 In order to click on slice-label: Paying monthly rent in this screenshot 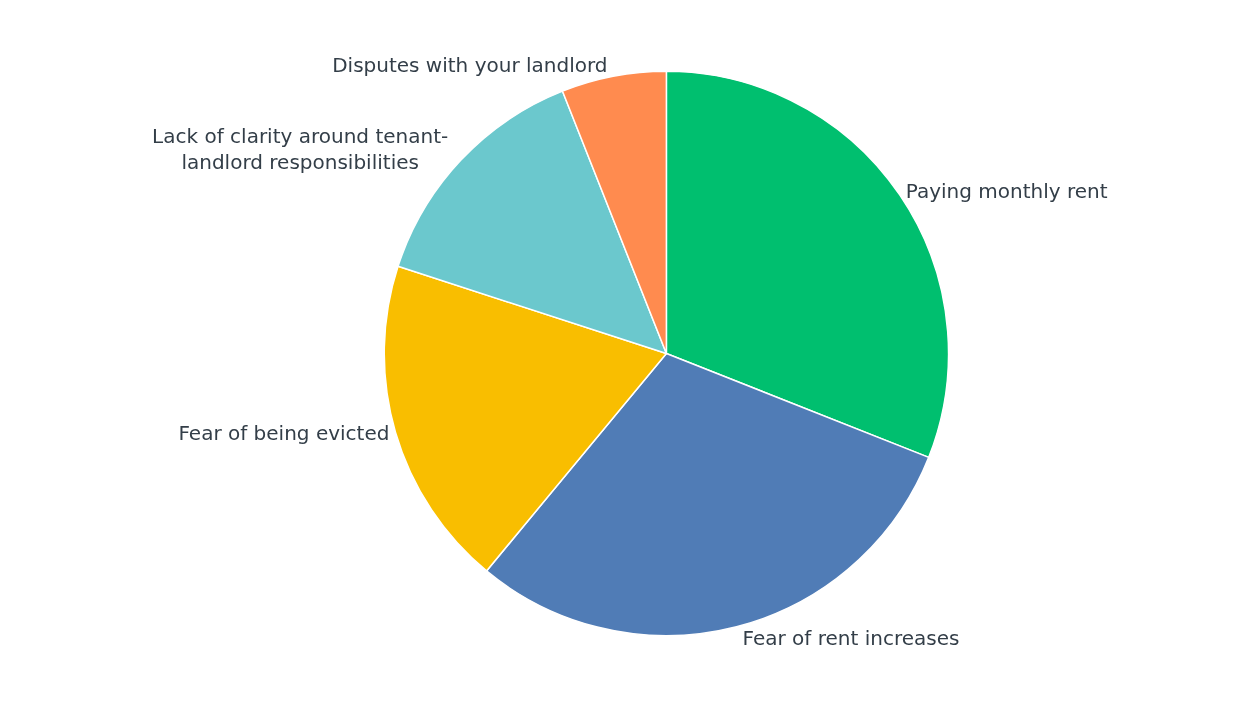, I will do `click(1006, 191)`.